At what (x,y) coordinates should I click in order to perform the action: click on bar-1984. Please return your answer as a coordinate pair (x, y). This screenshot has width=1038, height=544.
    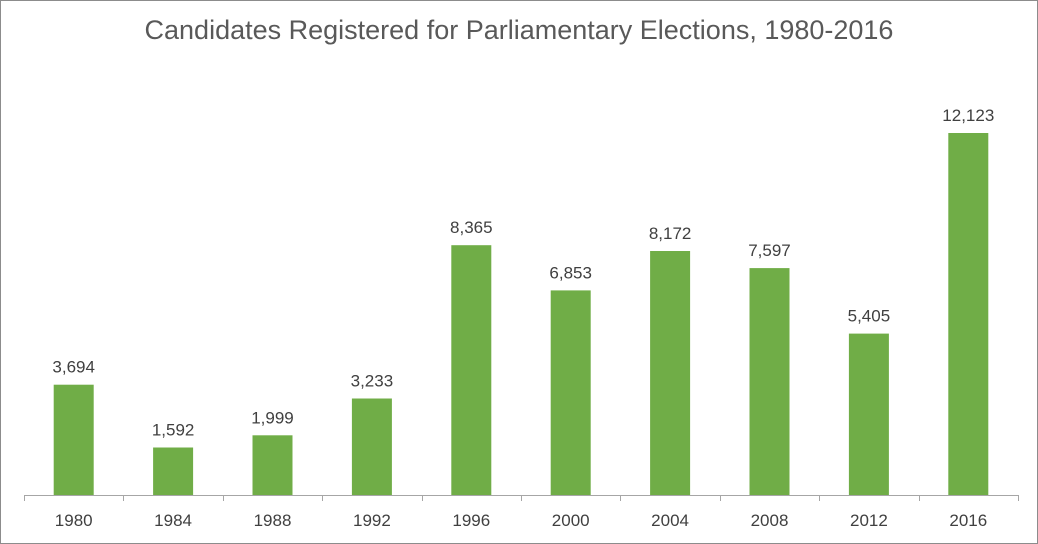
    Looking at the image, I should click on (173, 471).